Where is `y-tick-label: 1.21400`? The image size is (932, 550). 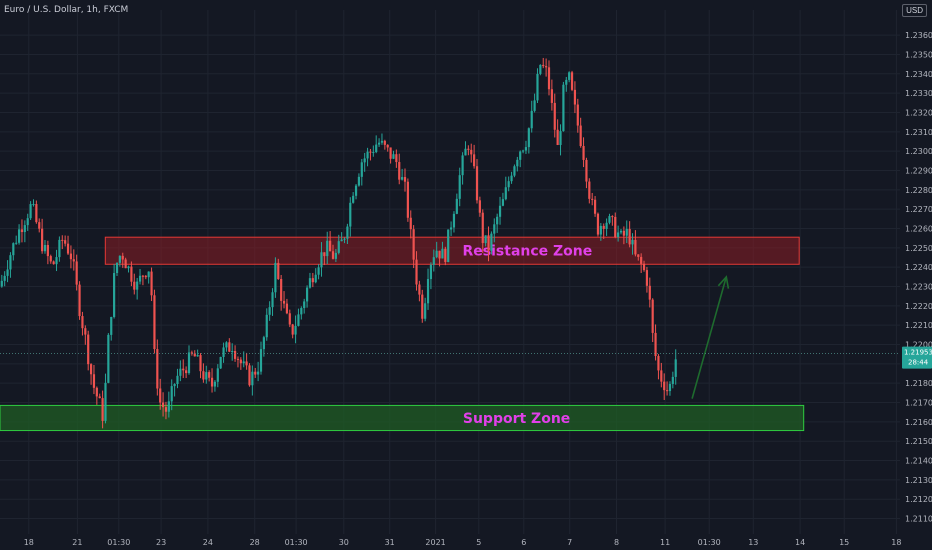
y-tick-label: 1.21400 is located at coordinates (918, 461).